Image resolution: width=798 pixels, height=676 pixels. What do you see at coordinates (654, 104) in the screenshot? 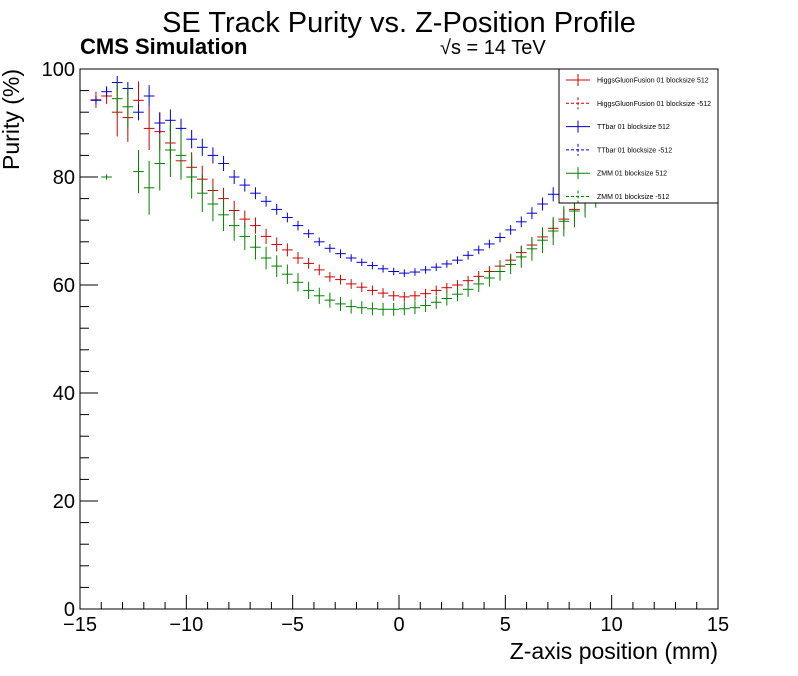
I see `legend-label: HiggsGluonFusion 01 blocksize -512` at bounding box center [654, 104].